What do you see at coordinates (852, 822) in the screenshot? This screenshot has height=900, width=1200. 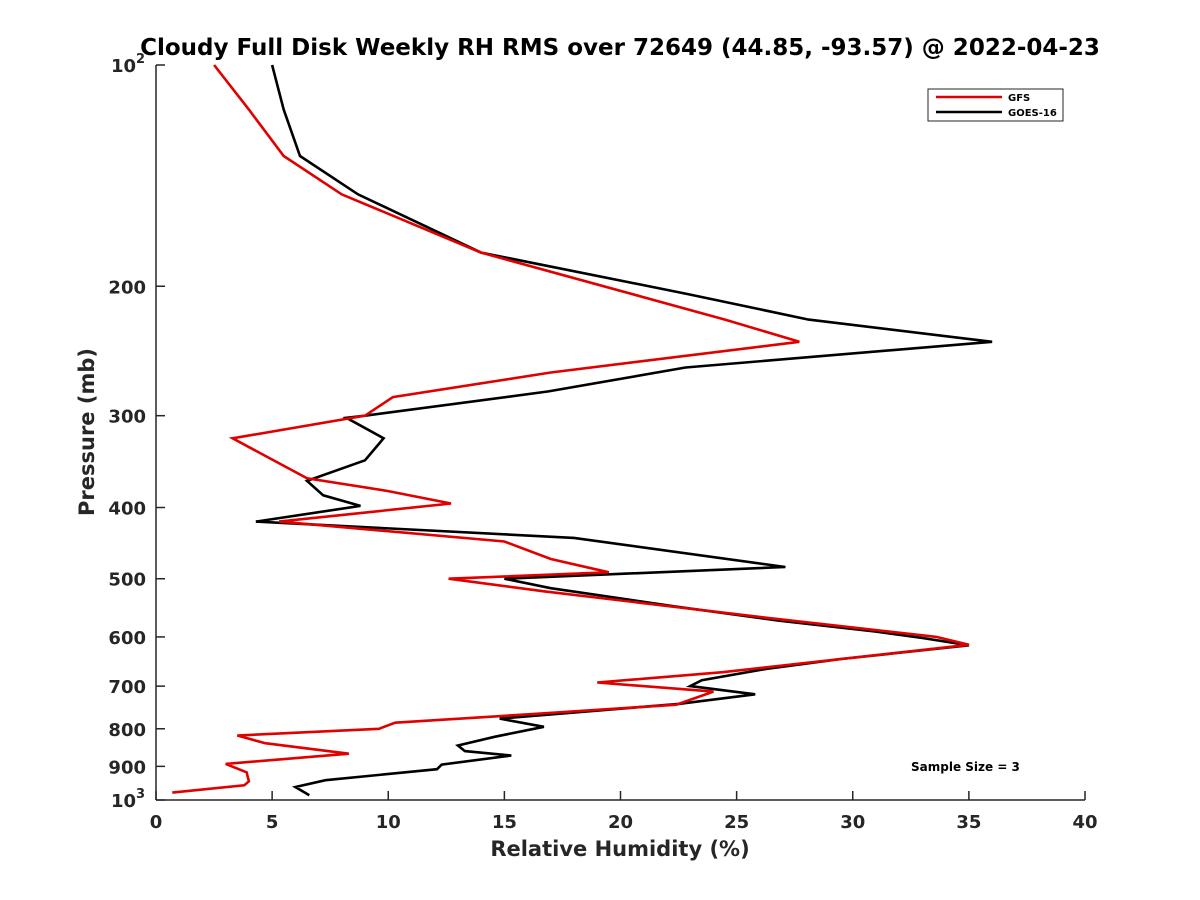 I see `x-tick-label: 30` at bounding box center [852, 822].